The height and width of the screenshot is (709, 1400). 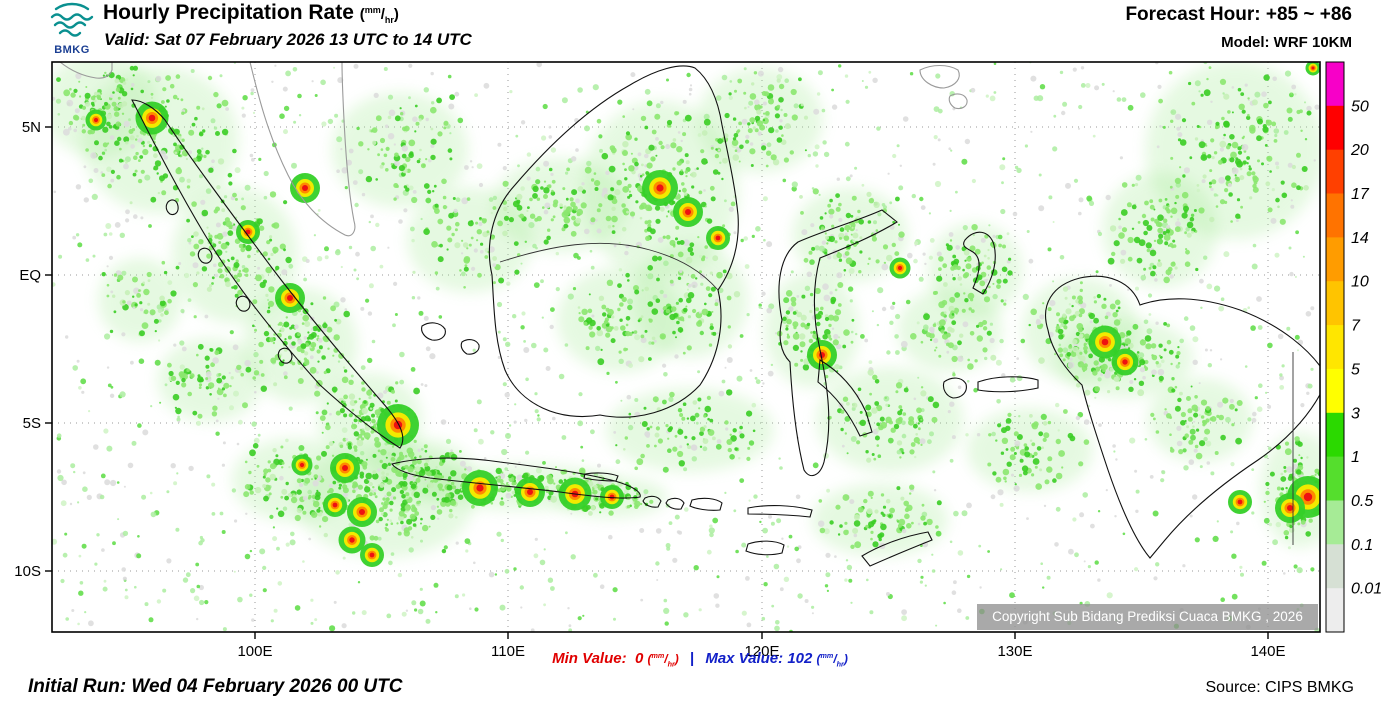 What do you see at coordinates (508, 651) in the screenshot?
I see `lon-label: 110E` at bounding box center [508, 651].